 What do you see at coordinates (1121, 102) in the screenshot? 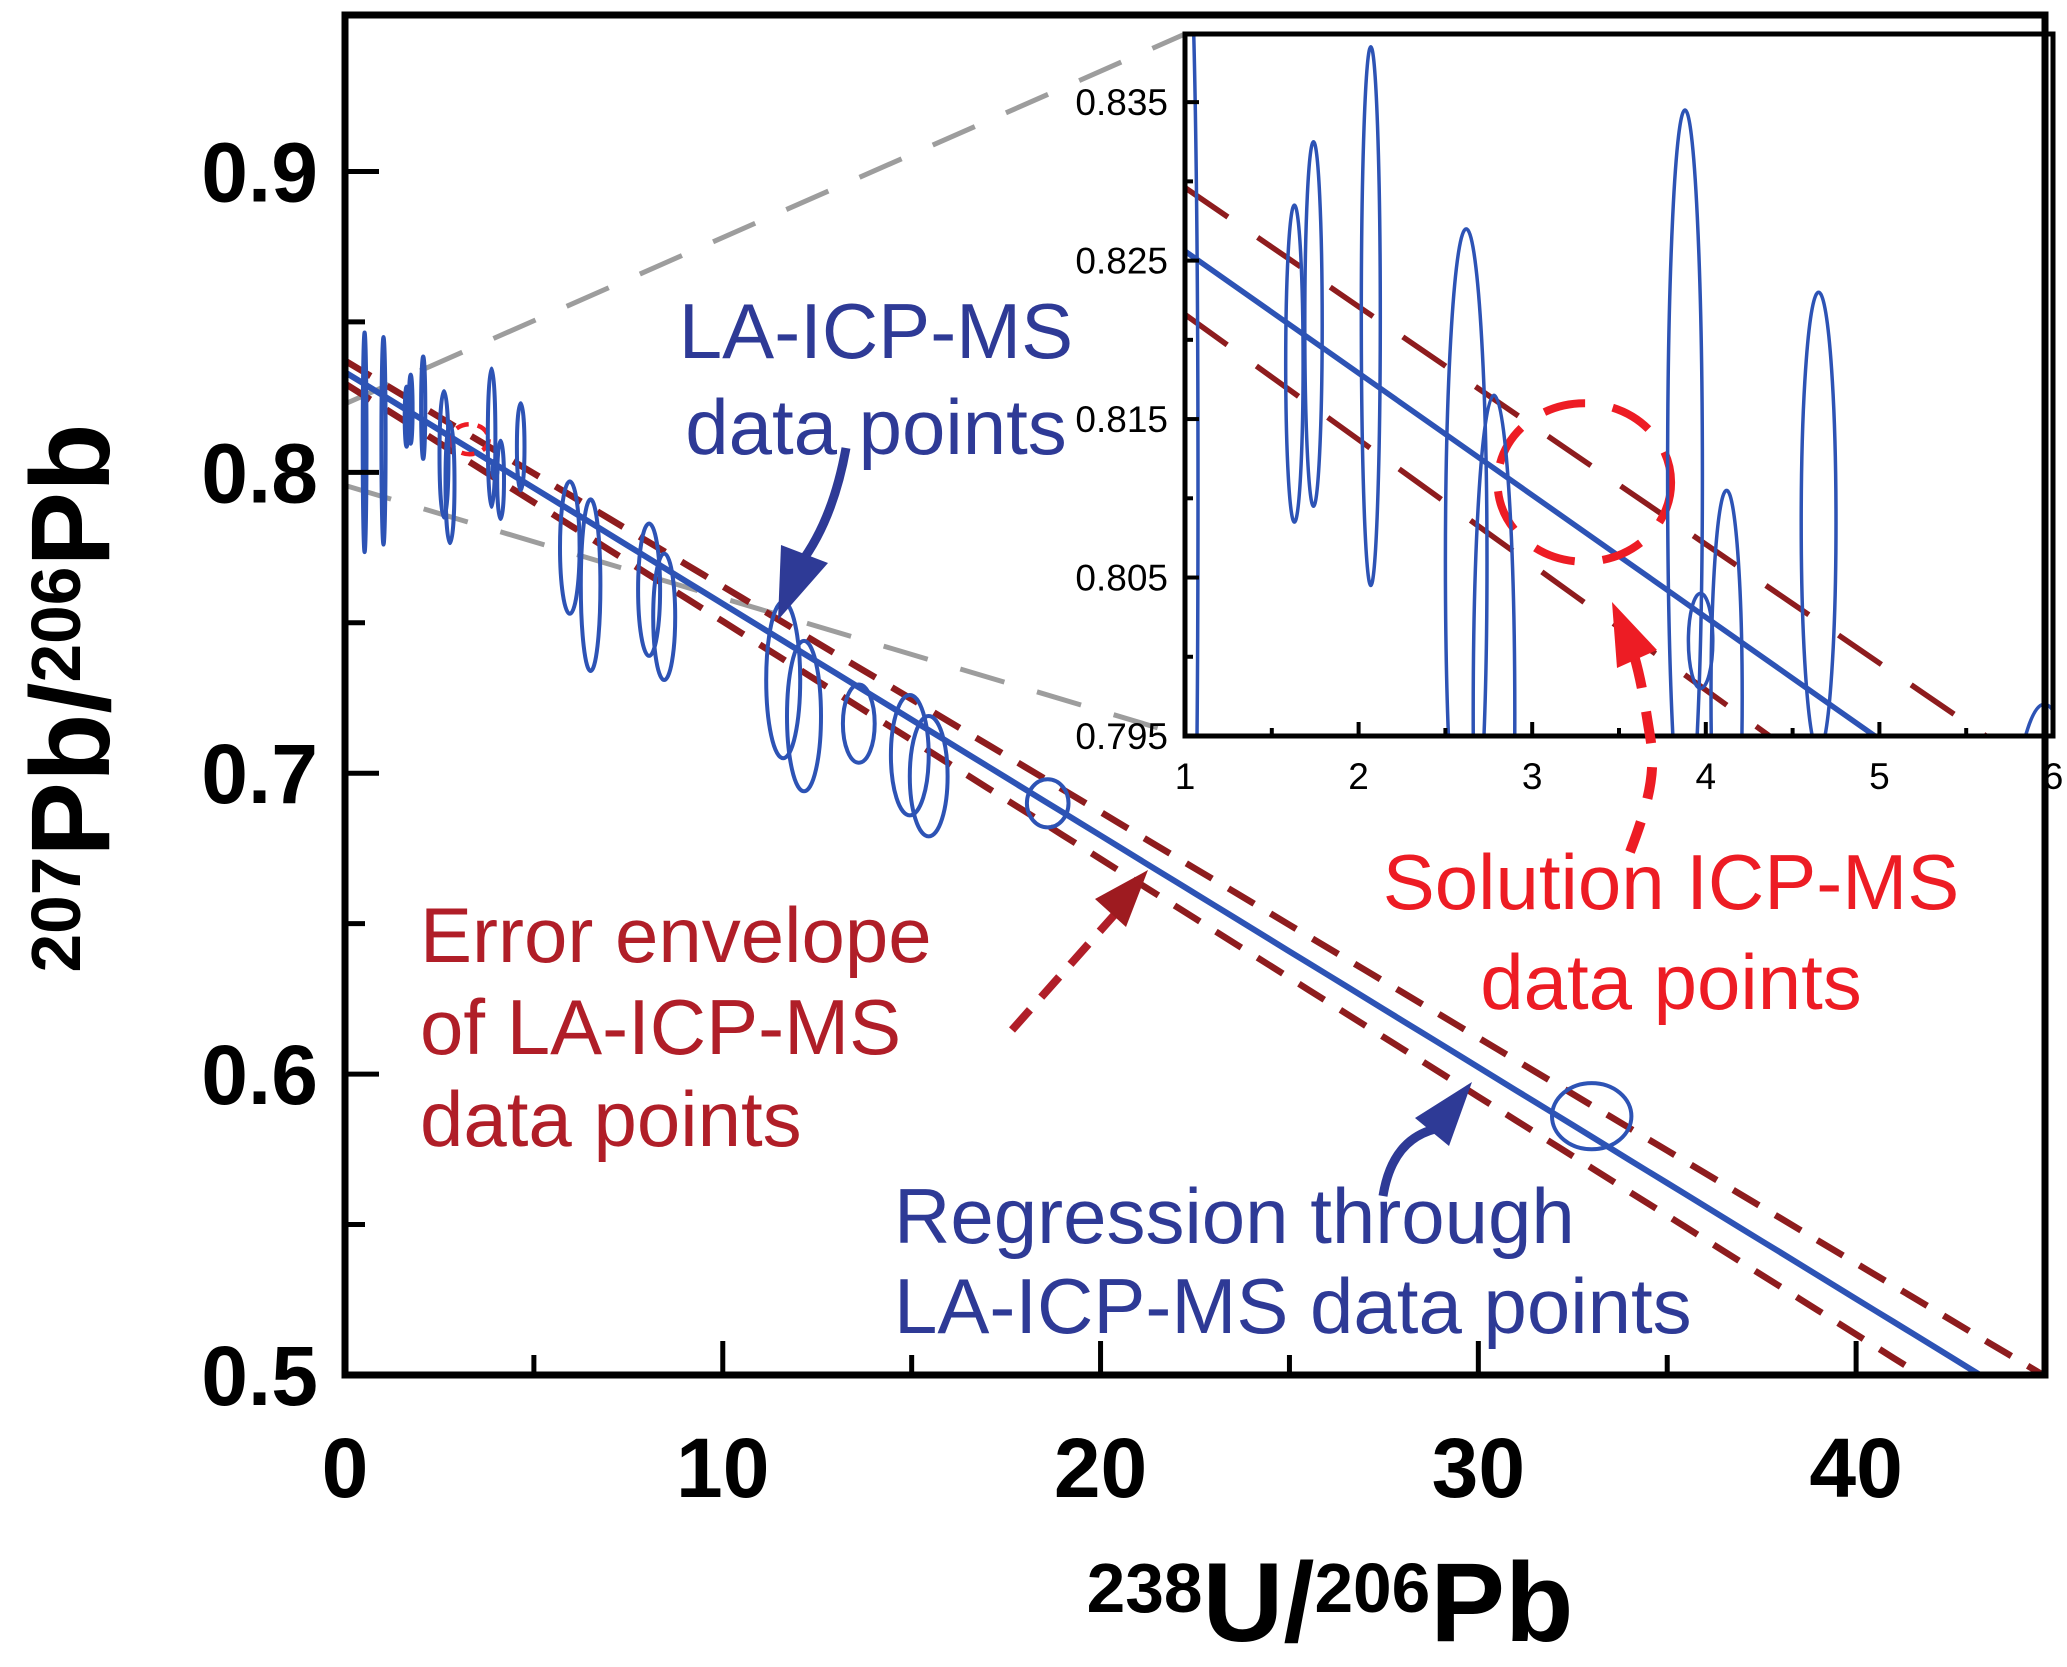
I see `y-tick-label: 0.835` at bounding box center [1121, 102].